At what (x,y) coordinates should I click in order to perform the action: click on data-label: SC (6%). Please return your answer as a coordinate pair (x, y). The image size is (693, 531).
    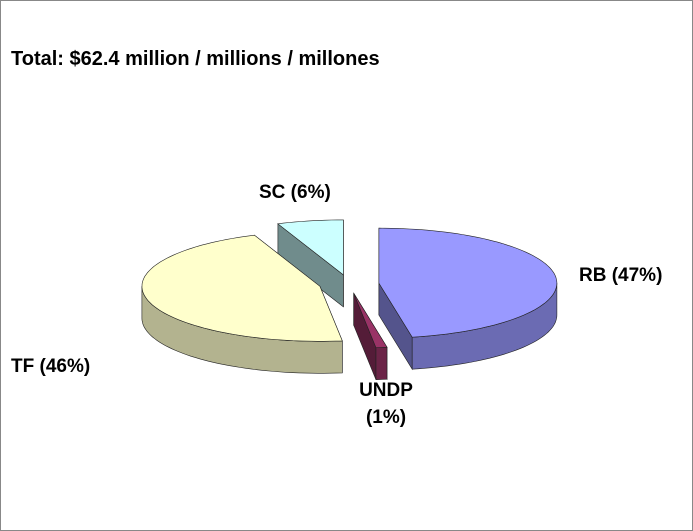
    Looking at the image, I should click on (295, 192).